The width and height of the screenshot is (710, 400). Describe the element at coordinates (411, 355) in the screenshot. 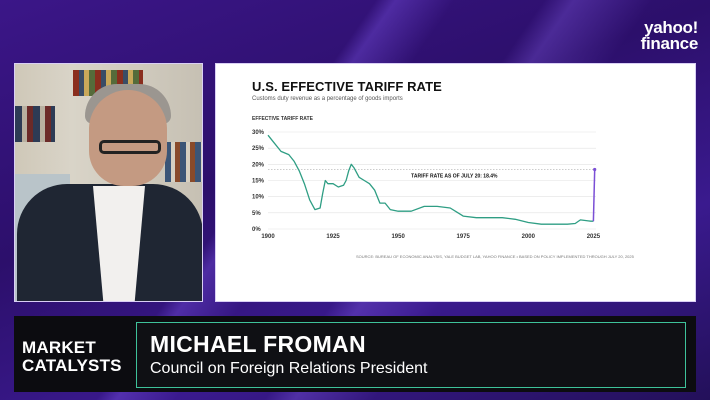

I see `guest-name-box` at that location.